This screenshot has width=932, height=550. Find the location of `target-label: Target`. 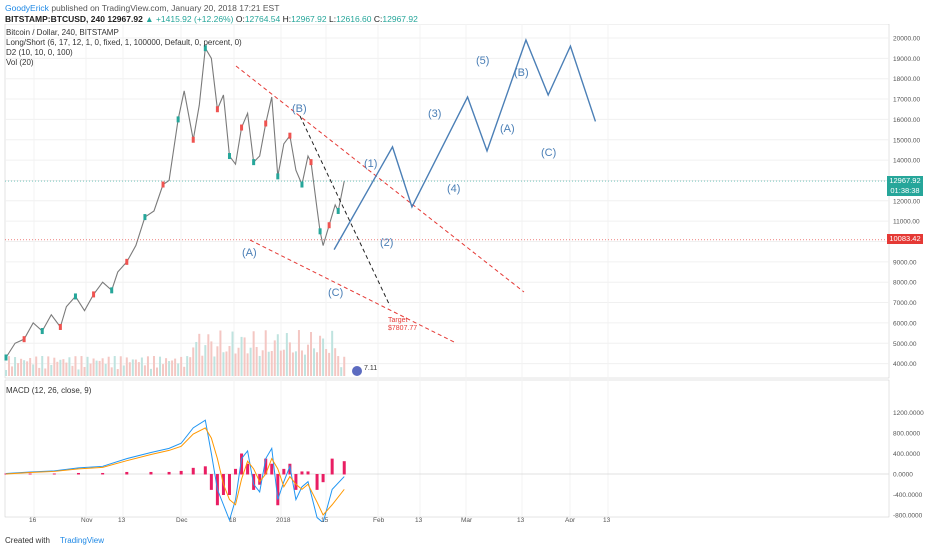

target-label: Target is located at coordinates (398, 320).